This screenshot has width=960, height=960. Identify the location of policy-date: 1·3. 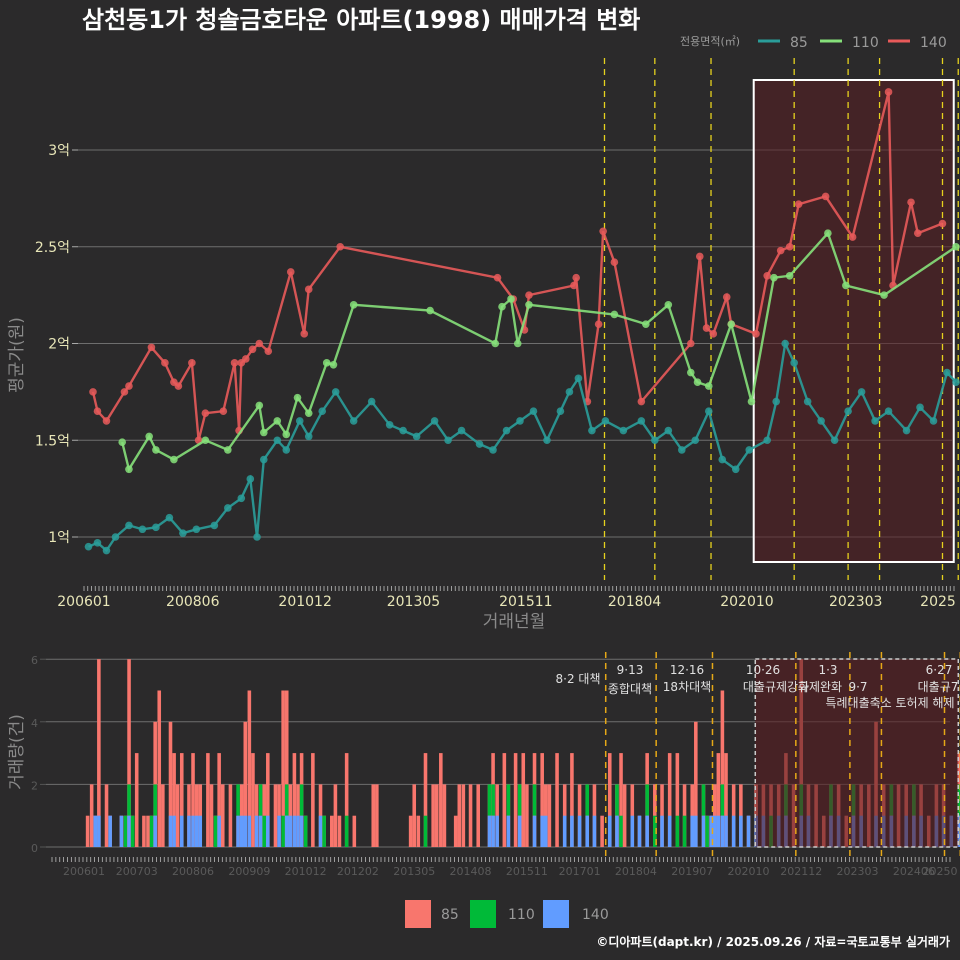
(827, 670).